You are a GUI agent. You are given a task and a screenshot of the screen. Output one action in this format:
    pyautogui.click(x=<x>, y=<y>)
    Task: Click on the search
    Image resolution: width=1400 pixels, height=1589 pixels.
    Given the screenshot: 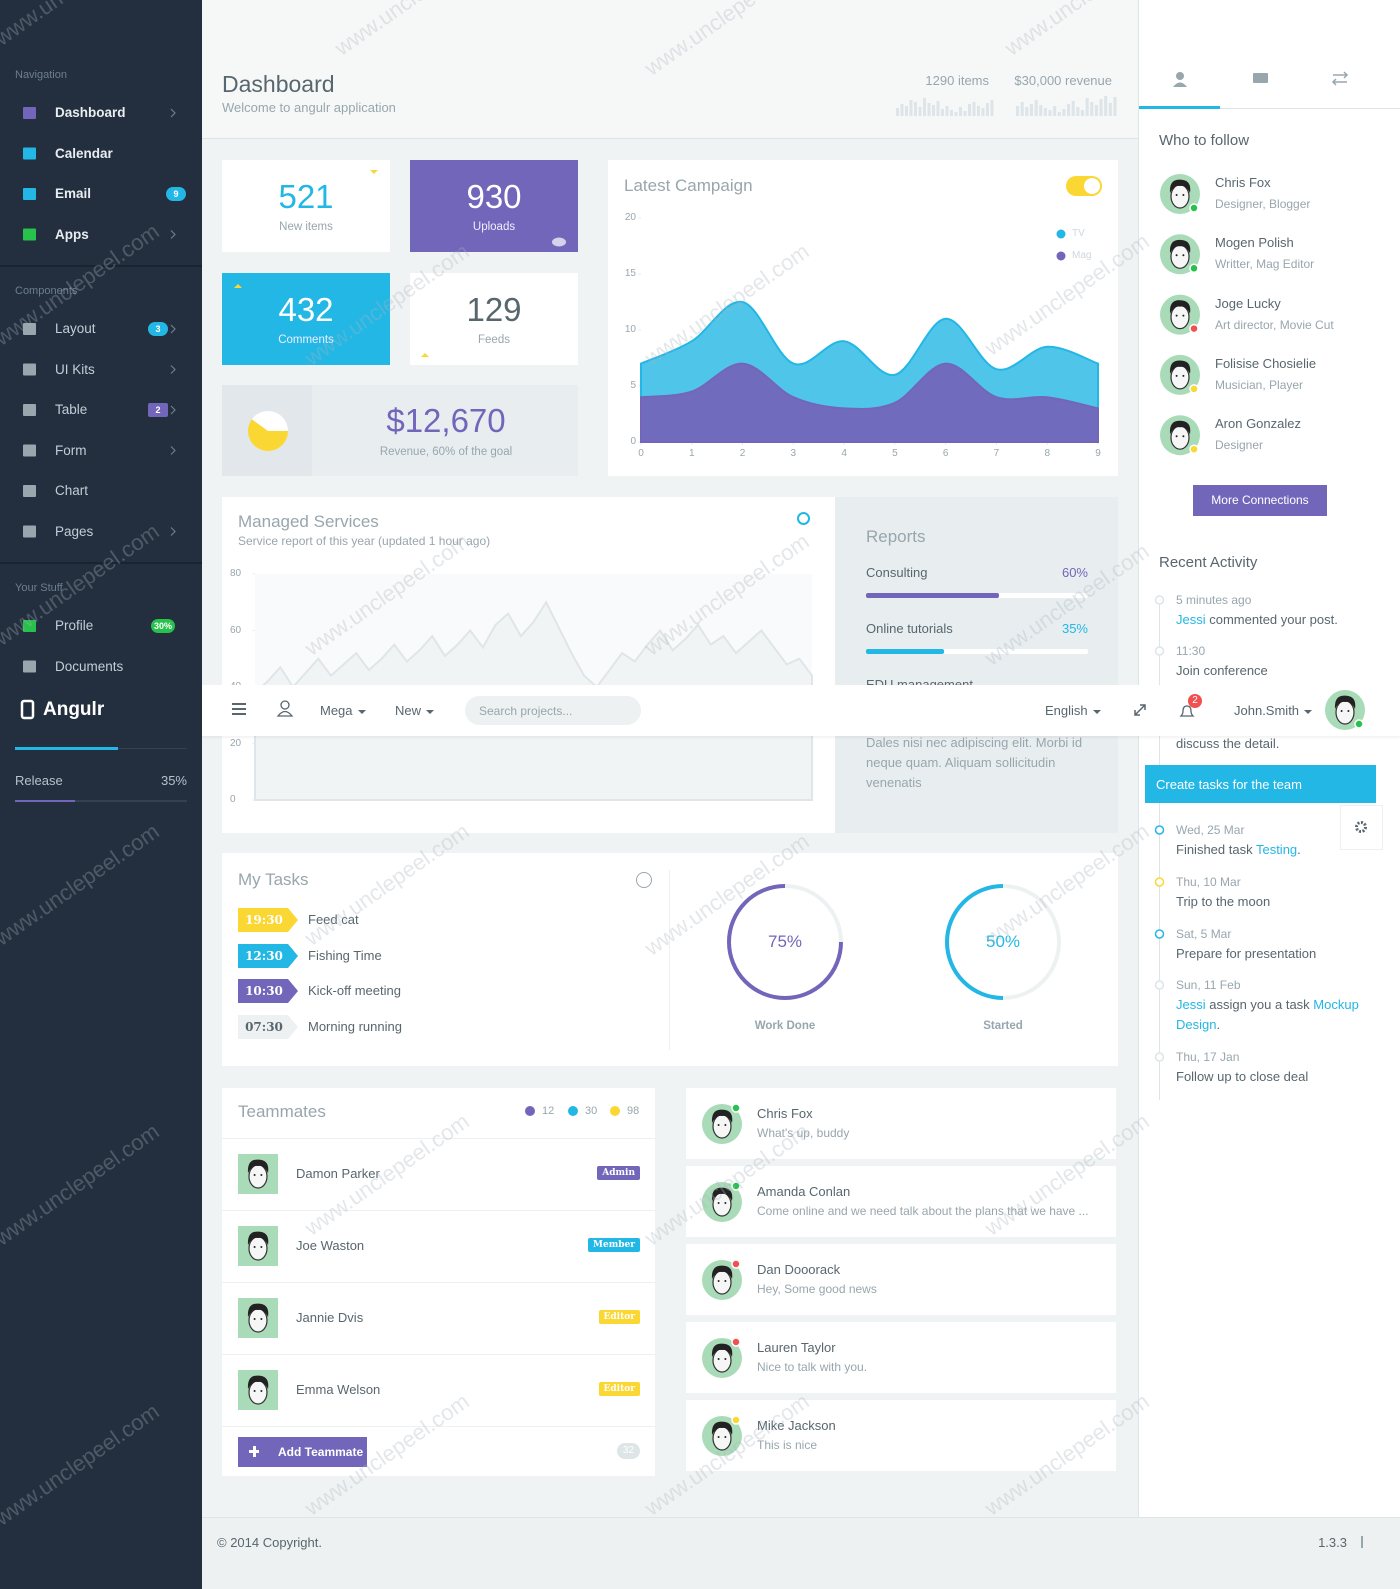 What is the action you would take?
    pyautogui.click(x=553, y=710)
    